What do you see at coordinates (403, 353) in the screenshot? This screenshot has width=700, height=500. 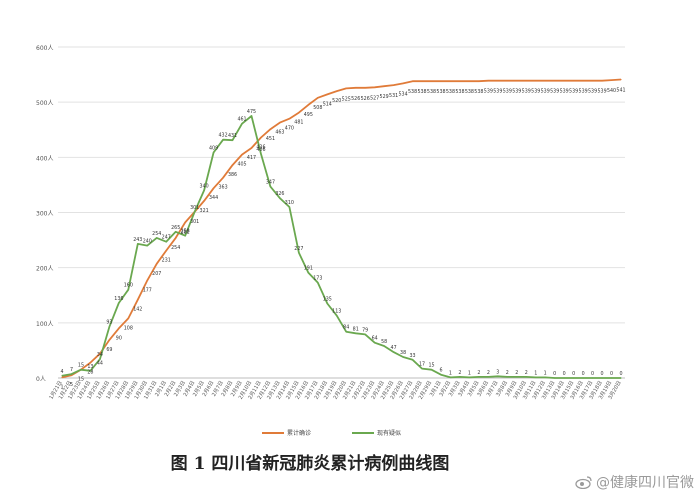 I see `suspected-data-label: 38` at bounding box center [403, 353].